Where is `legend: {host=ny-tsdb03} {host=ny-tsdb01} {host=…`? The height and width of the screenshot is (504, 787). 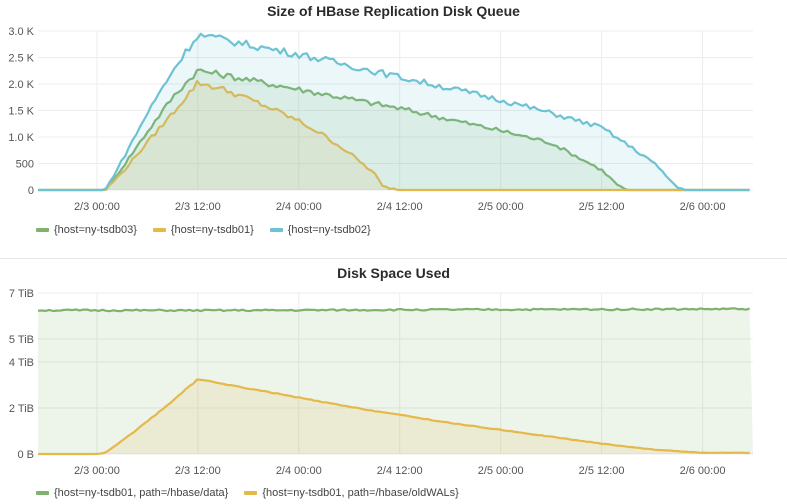 legend: {host=ny-tsdb03} {host=ny-tsdb01} {host=… is located at coordinates (203, 230).